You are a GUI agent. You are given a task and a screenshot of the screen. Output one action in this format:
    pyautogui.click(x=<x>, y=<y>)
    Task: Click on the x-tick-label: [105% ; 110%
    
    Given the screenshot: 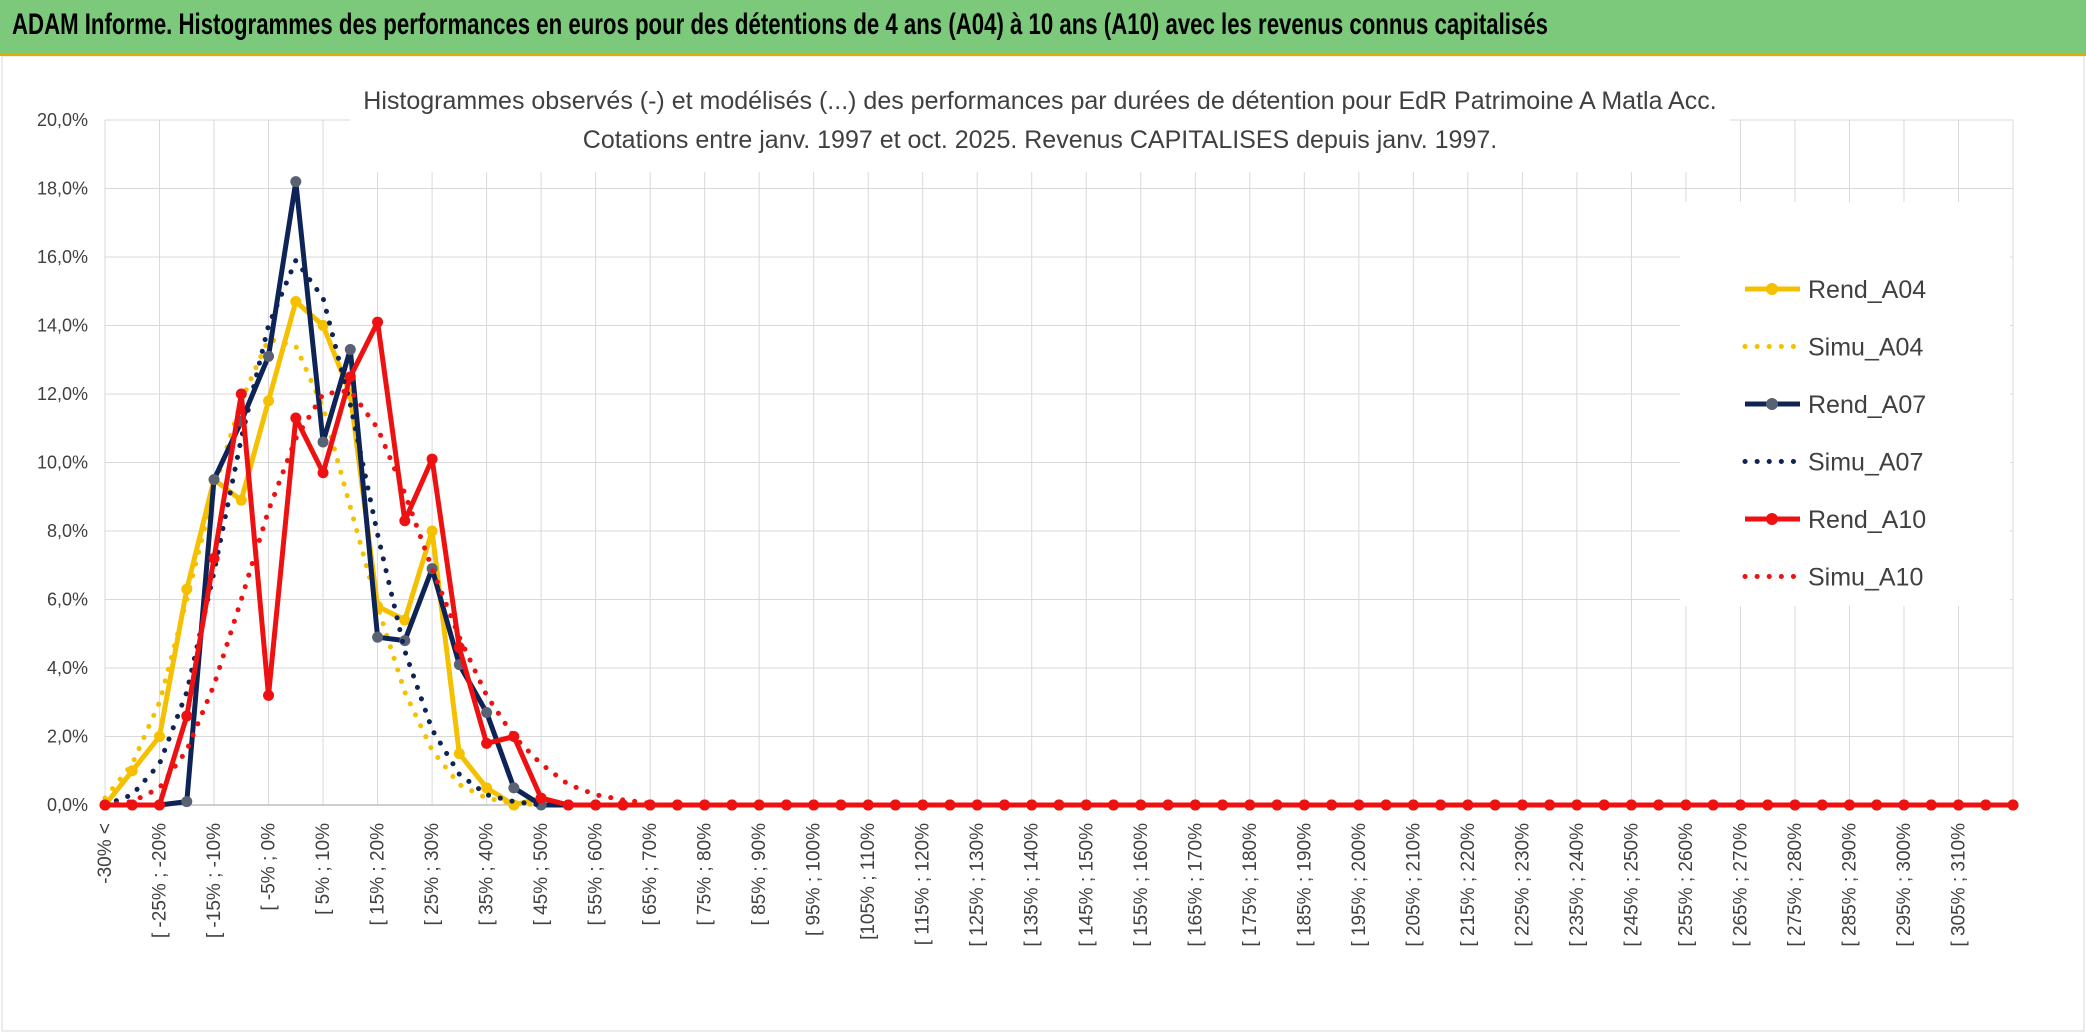 What is the action you would take?
    pyautogui.click(x=868, y=881)
    